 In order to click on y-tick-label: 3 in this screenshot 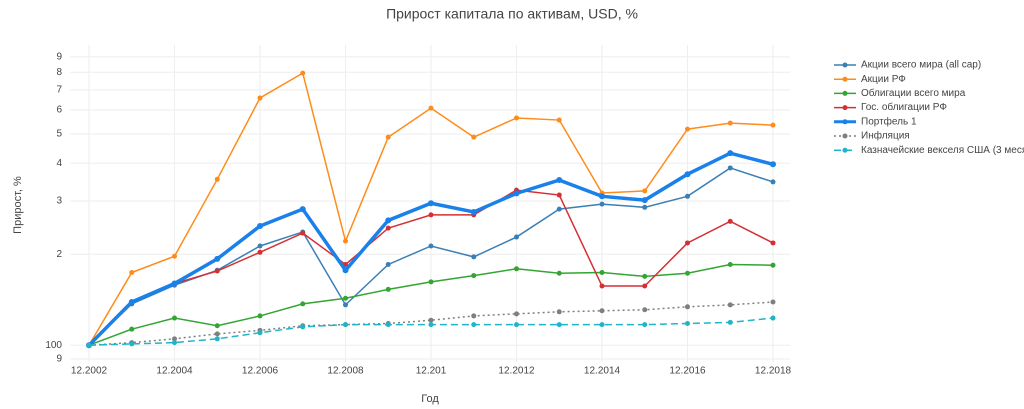, I will do `click(59, 201)`.